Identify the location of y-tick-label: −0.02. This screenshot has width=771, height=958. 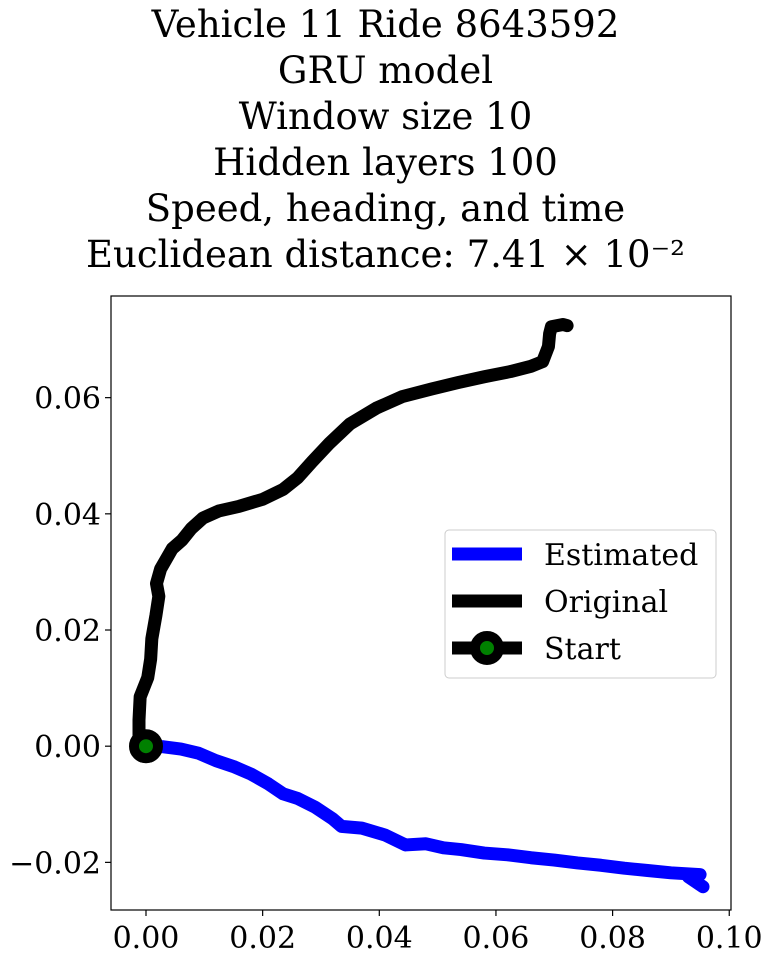
(55, 863).